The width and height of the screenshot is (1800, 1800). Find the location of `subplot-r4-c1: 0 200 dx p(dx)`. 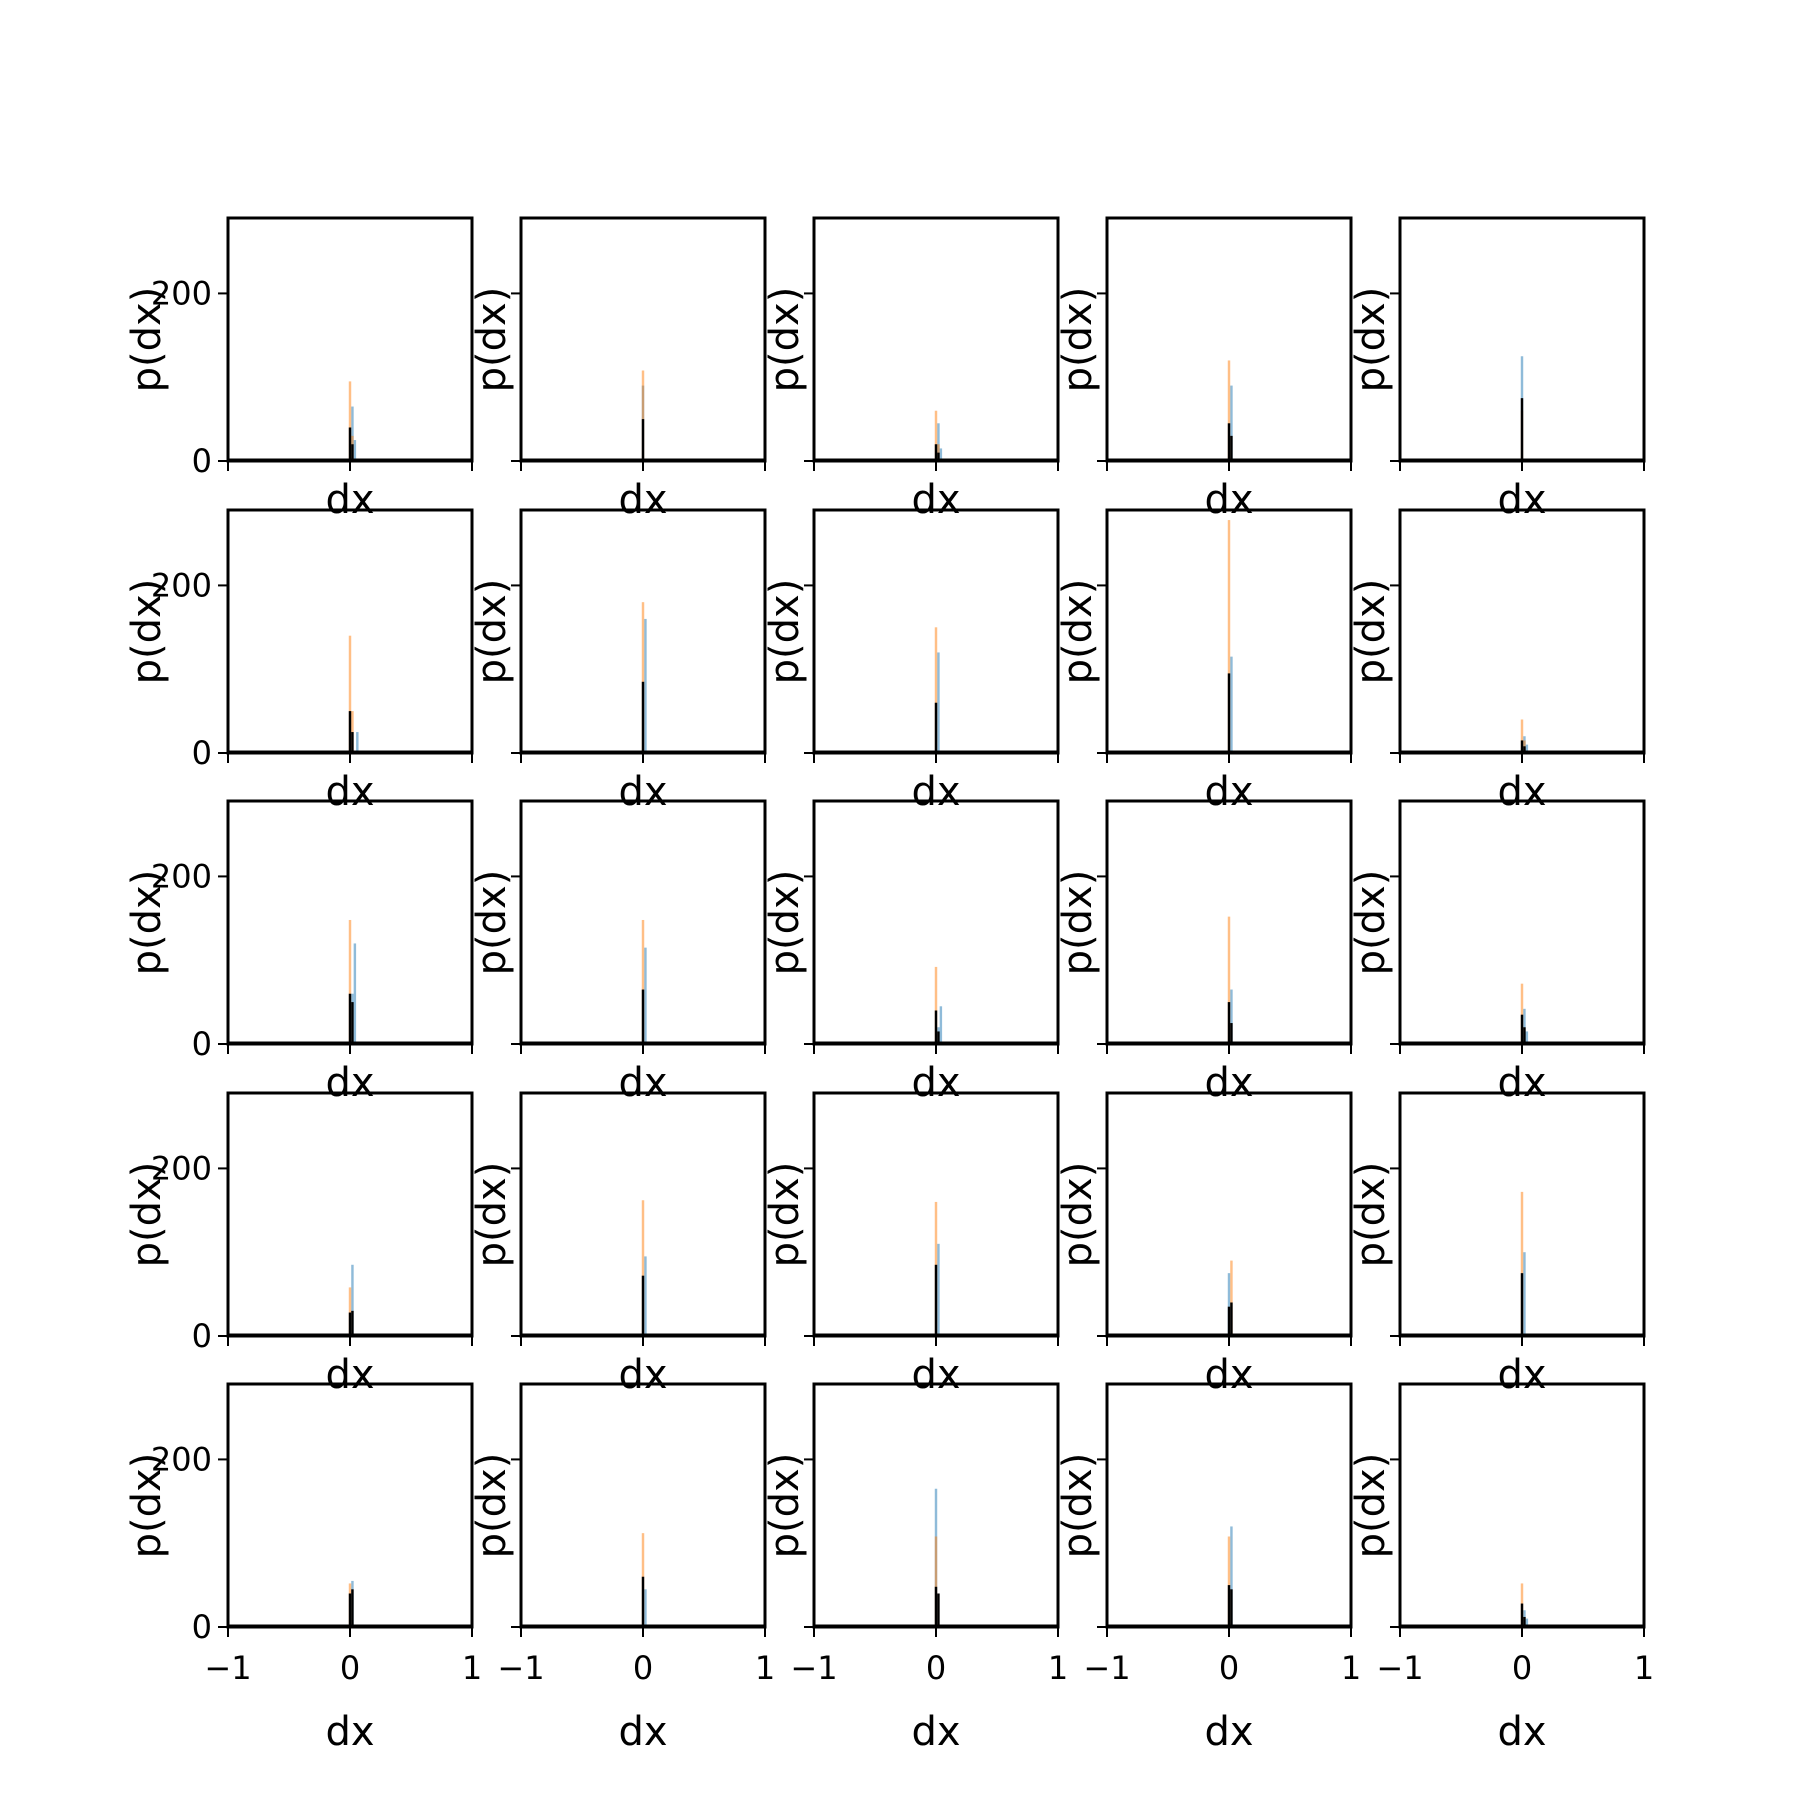

subplot-r4-c1: 0 200 dx p(dx) is located at coordinates (299, 1244).